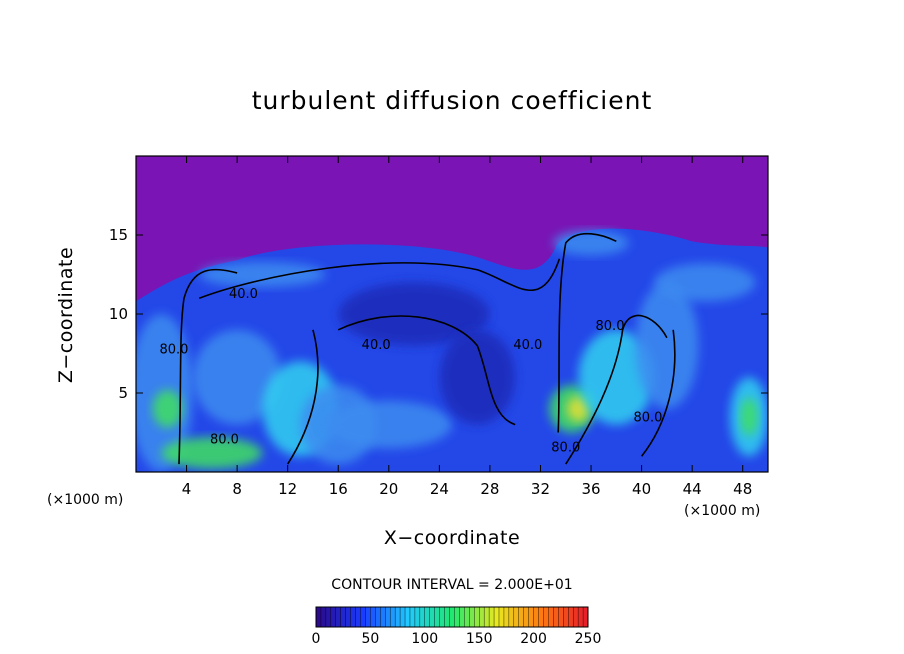 The height and width of the screenshot is (654, 904). I want to click on chart-title: turbulent diffusion coefficient, so click(452, 100).